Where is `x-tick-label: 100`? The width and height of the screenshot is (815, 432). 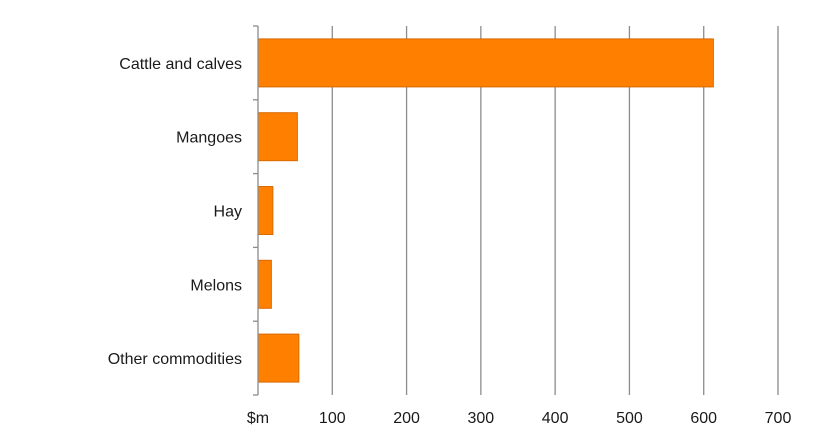
x-tick-label: 100 is located at coordinates (332, 418).